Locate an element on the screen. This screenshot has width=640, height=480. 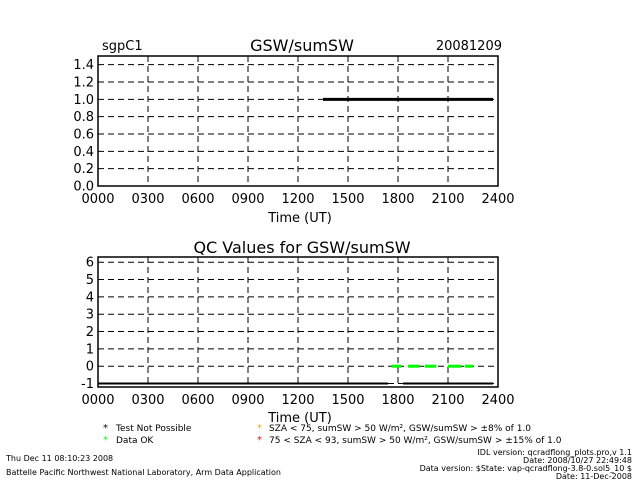
plot-title: GSW/sumSW is located at coordinates (302, 45).